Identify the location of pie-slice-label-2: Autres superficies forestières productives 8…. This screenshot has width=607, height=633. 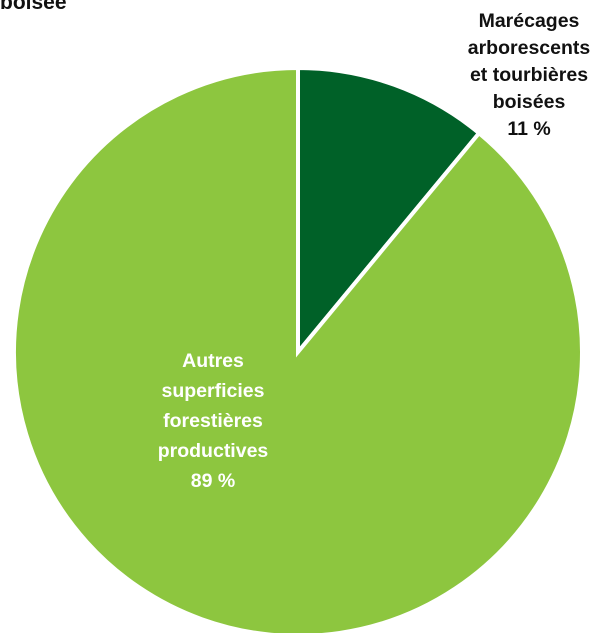
(213, 421).